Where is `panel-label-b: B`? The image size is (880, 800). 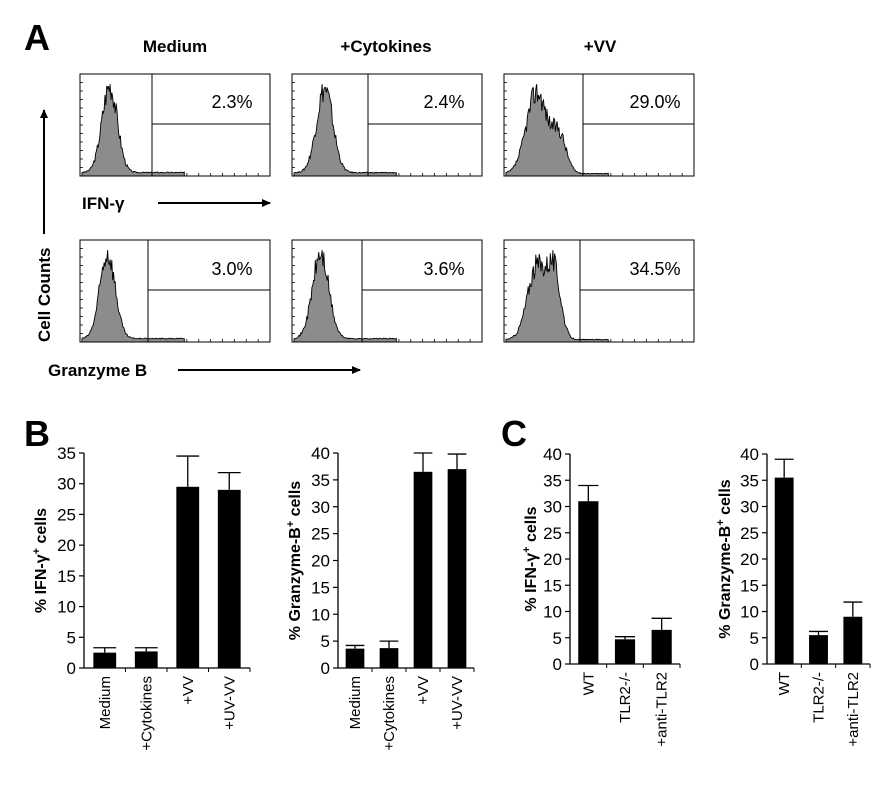
panel-label-b: B is located at coordinates (37, 433).